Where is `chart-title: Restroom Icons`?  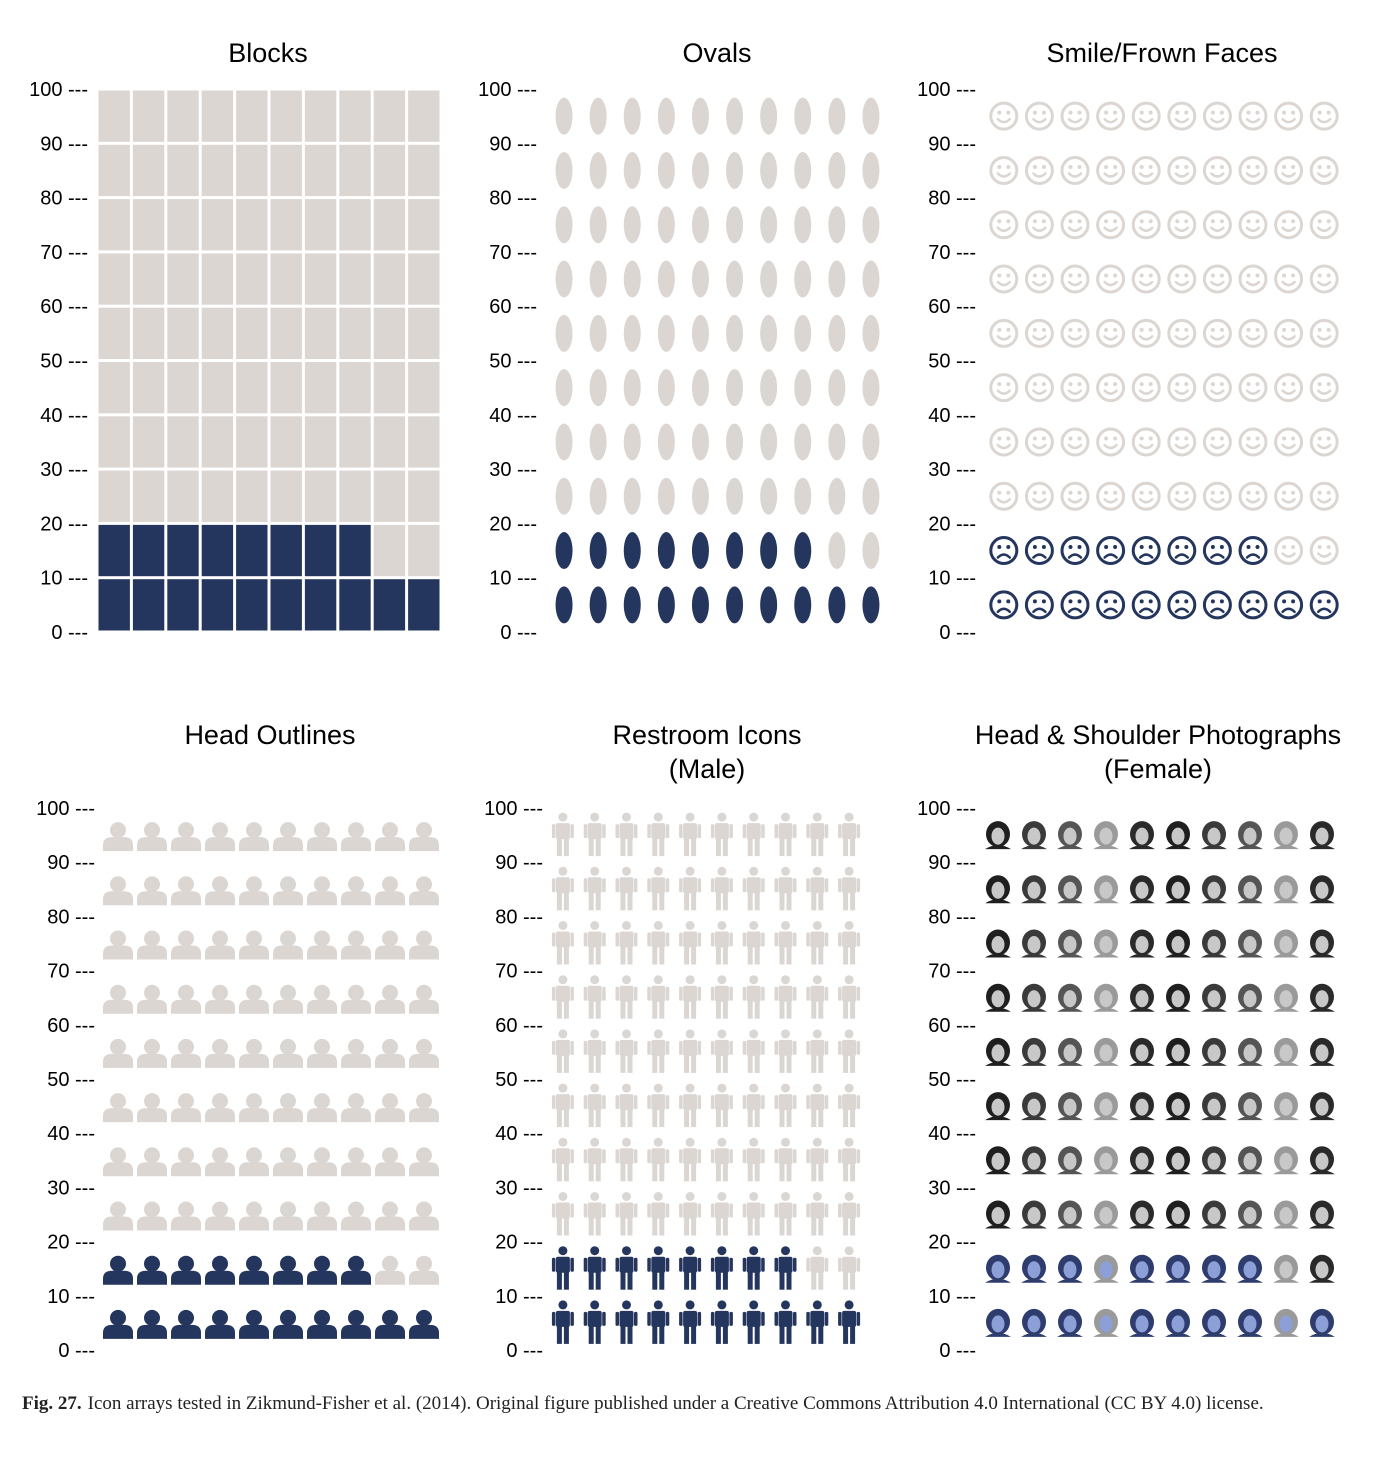
chart-title: Restroom Icons is located at coordinates (706, 735).